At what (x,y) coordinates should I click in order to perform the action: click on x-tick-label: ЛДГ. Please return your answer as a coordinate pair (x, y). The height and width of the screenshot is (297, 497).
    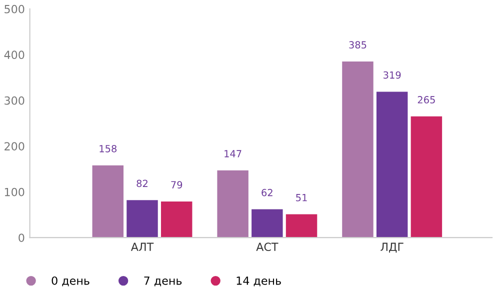
    Looking at the image, I should click on (392, 247).